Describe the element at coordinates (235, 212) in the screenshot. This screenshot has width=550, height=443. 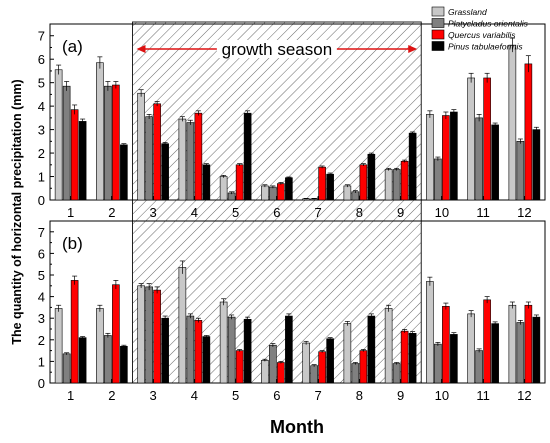
I see `x-tick-label: 5` at that location.